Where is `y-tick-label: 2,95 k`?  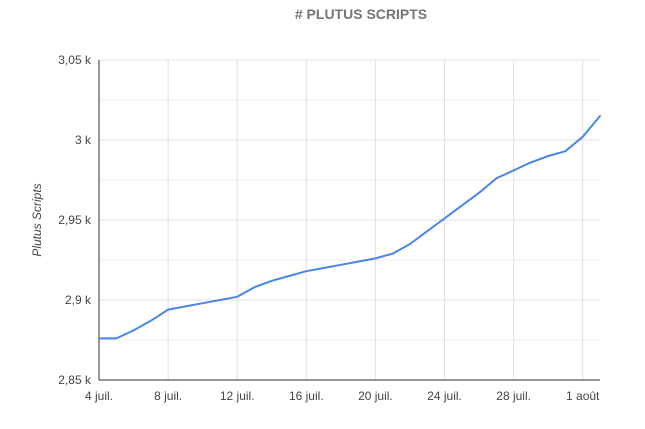 y-tick-label: 2,95 k is located at coordinates (75, 220).